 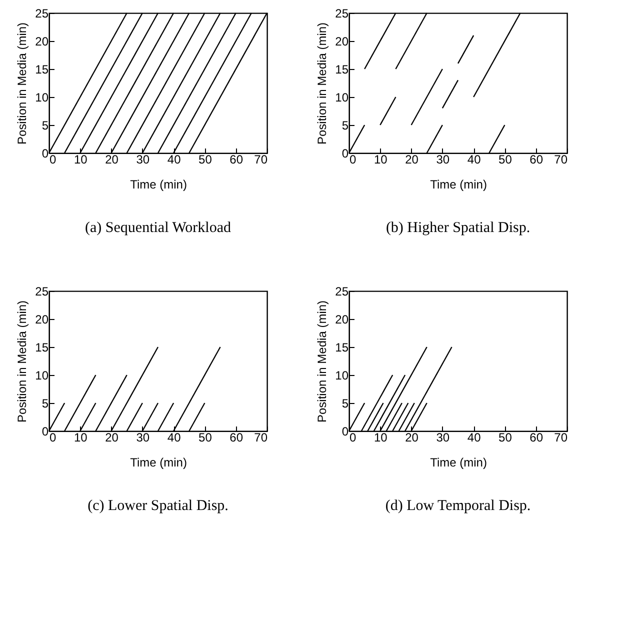 I want to click on text: (b) Higher Spatial Disp., so click(x=458, y=228).